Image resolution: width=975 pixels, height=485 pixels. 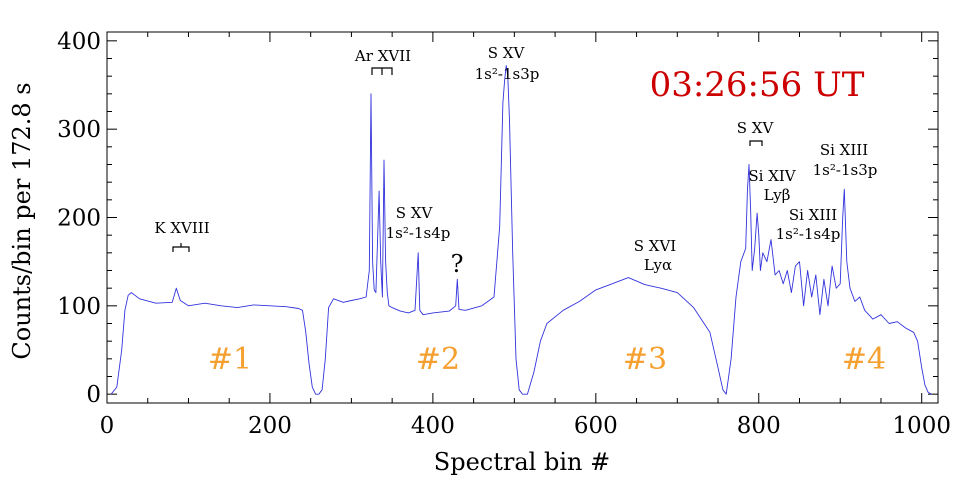 I want to click on region-label-1: #1, so click(x=230, y=359).